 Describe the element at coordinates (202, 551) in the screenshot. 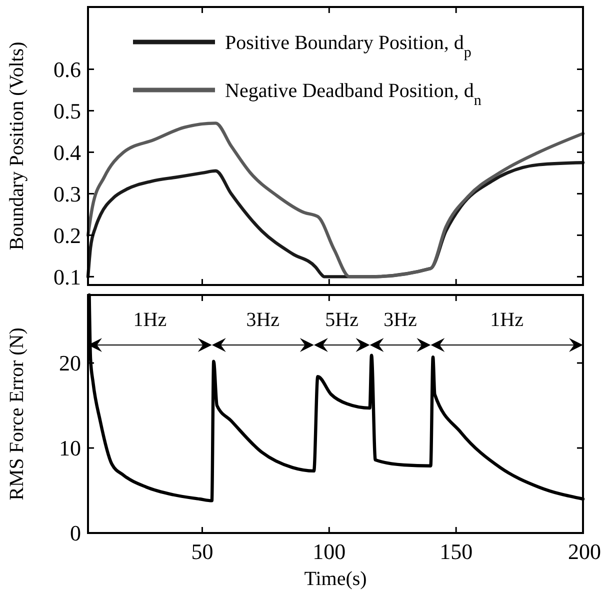

I see `x-tick-label: 50` at that location.